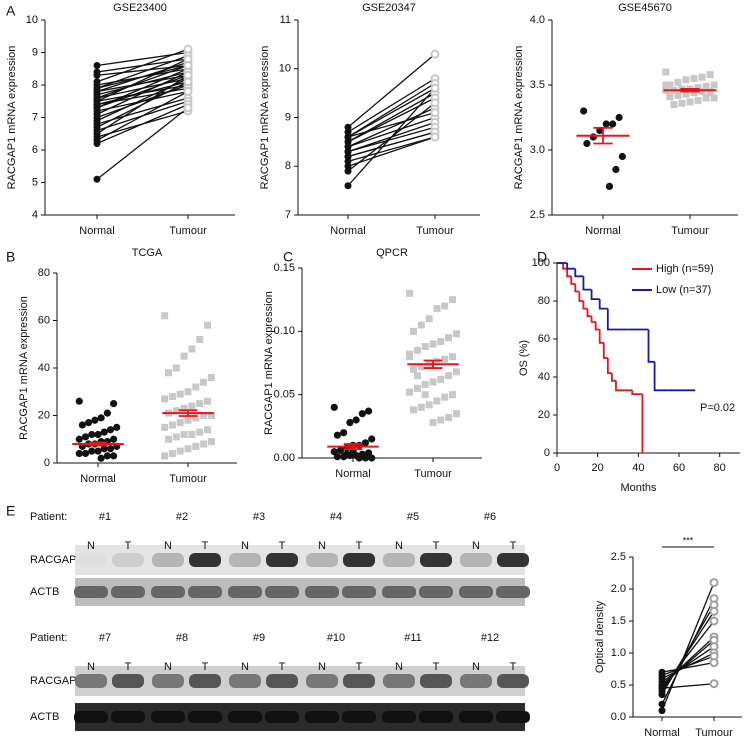  I want to click on y-tick-label: 5, so click(35, 182).